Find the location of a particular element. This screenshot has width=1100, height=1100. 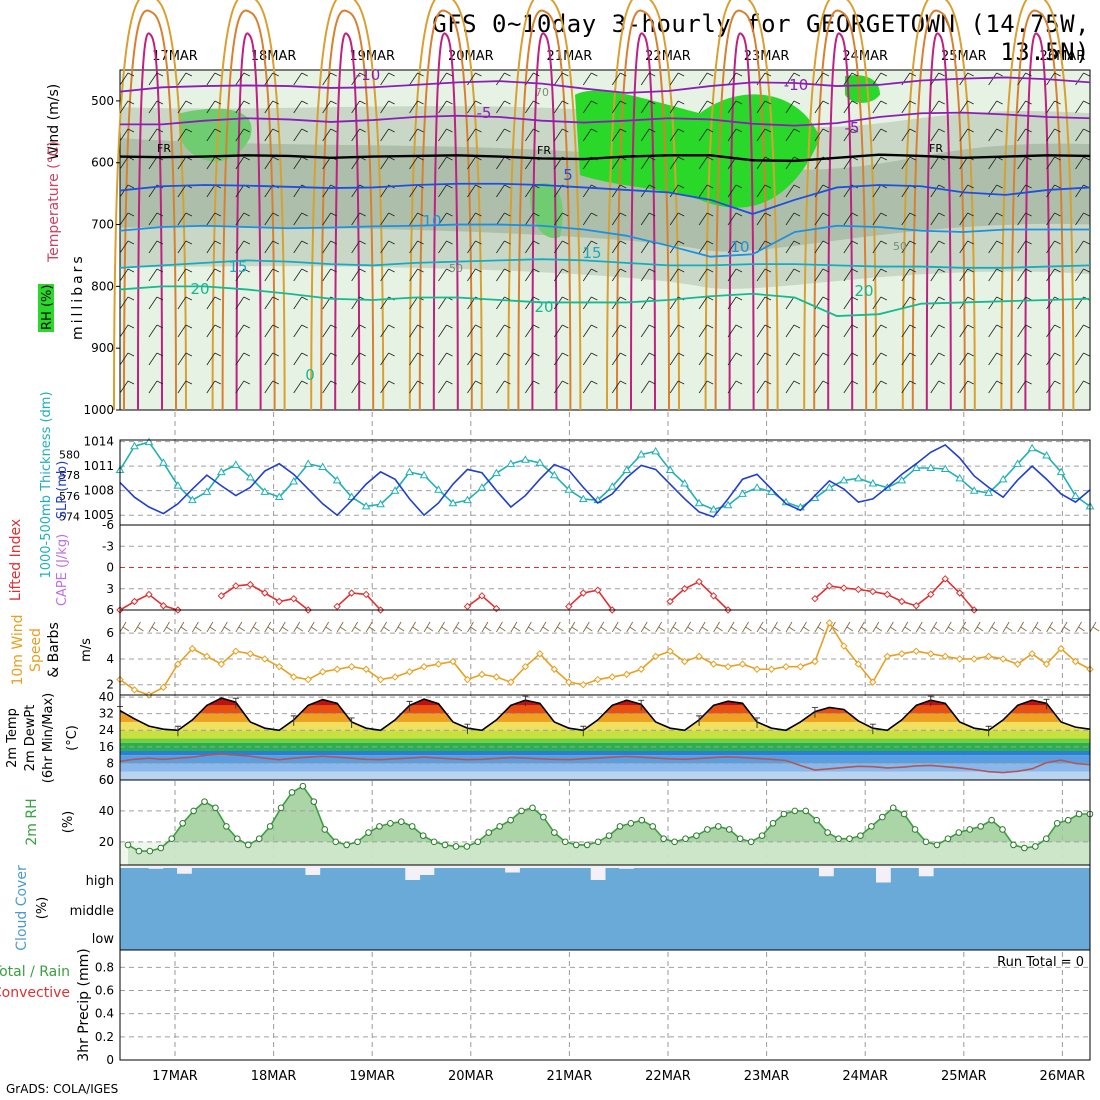

isotherm-FR is located at coordinates (605, 158).